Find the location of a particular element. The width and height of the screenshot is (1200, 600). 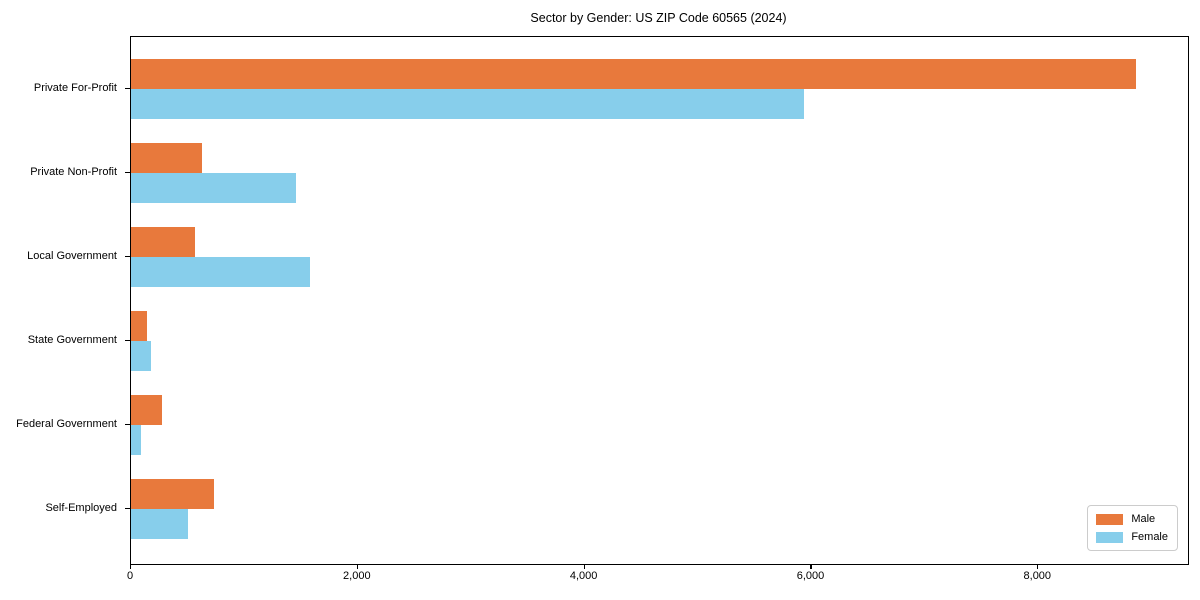

legend-label-female: Female is located at coordinates (1149, 537).